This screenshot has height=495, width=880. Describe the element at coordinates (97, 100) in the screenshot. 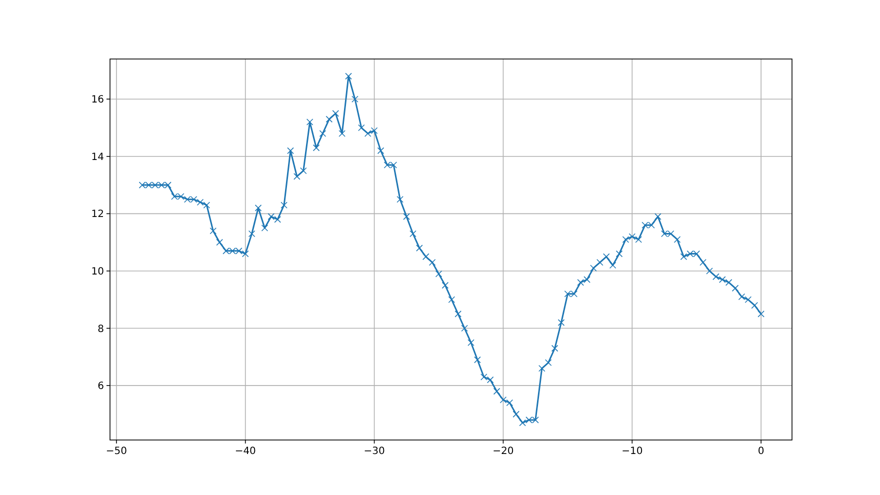

I see `y-tick-label: 16` at that location.